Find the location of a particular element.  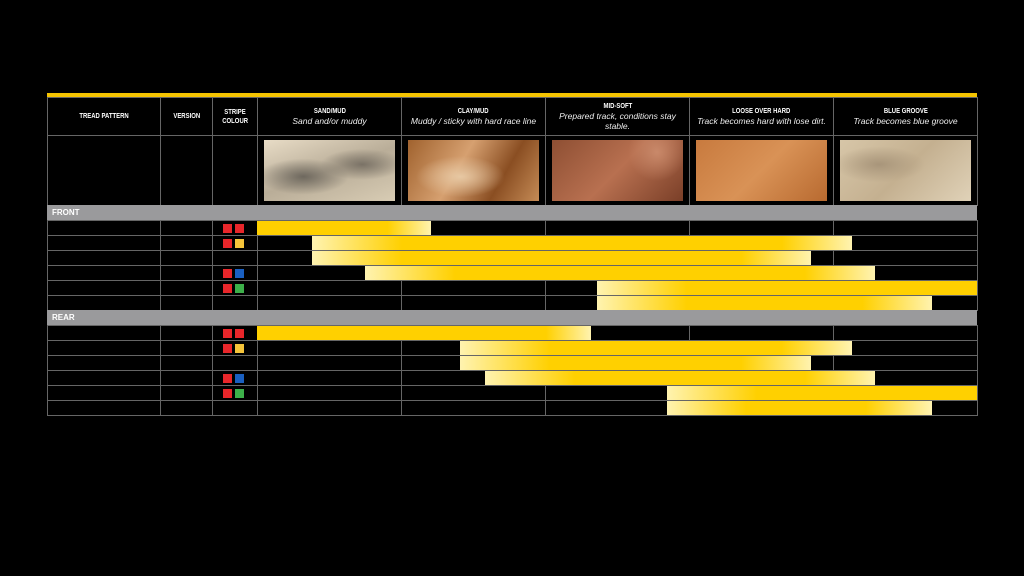

stripe-blue-swatch is located at coordinates (239, 378).